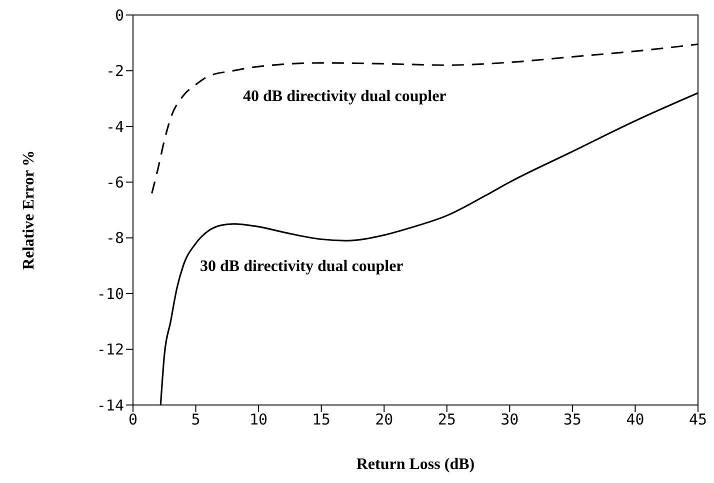  Describe the element at coordinates (509, 419) in the screenshot. I see `x-tick-label: 30` at that location.